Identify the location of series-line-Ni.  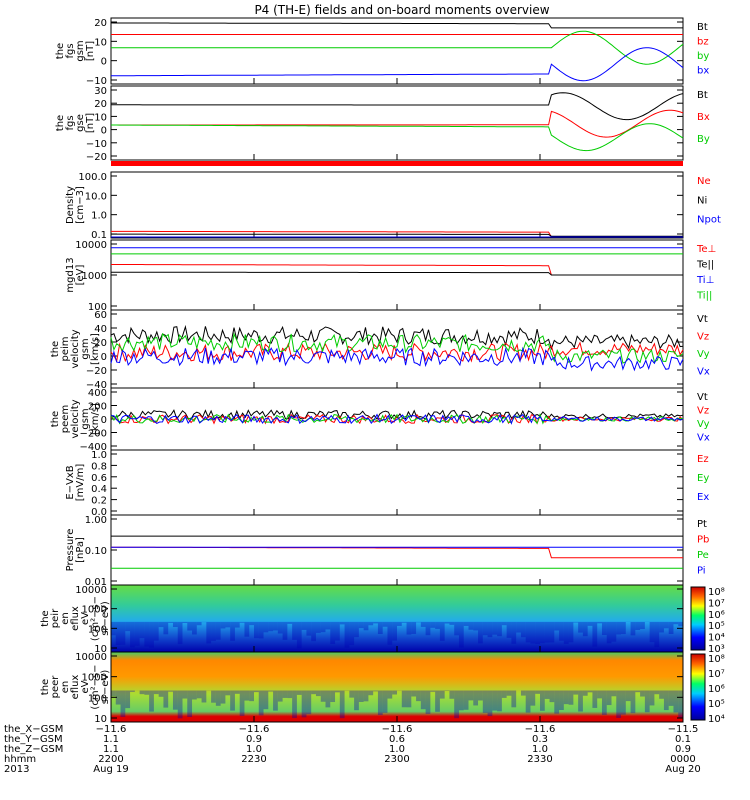
(397, 235).